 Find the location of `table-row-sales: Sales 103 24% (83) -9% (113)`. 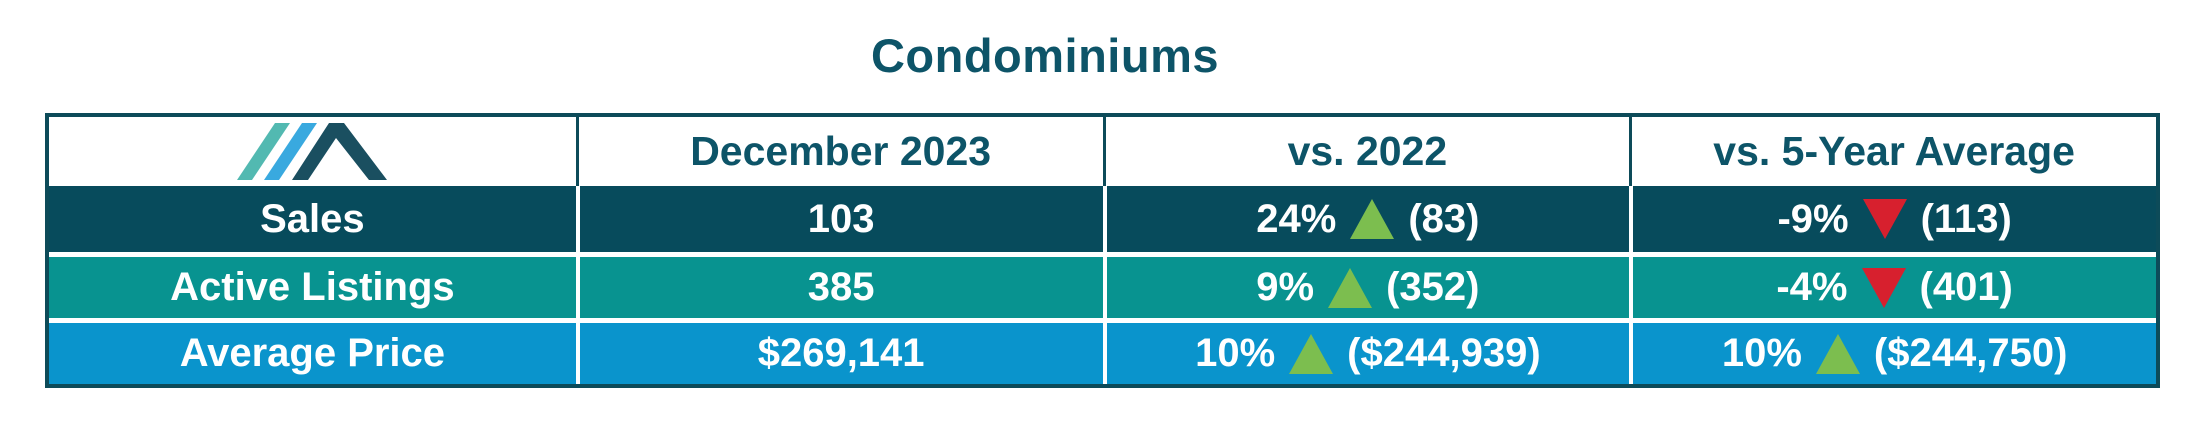

table-row-sales: Sales 103 24% (83) -9% (113) is located at coordinates (1102, 219).